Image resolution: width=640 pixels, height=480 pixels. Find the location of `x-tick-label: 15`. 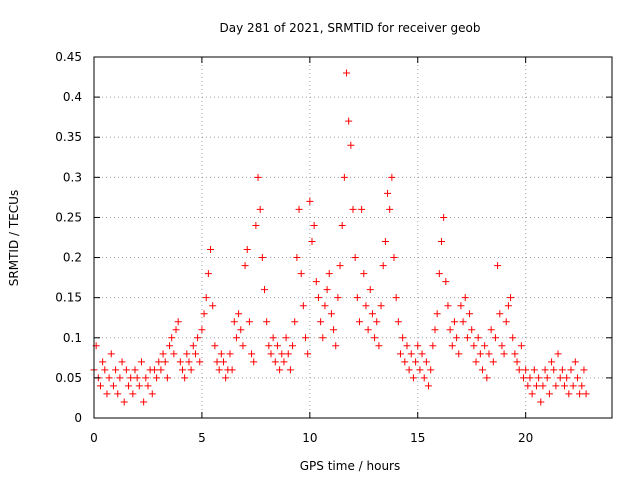

x-tick-label: 15 is located at coordinates (417, 438).